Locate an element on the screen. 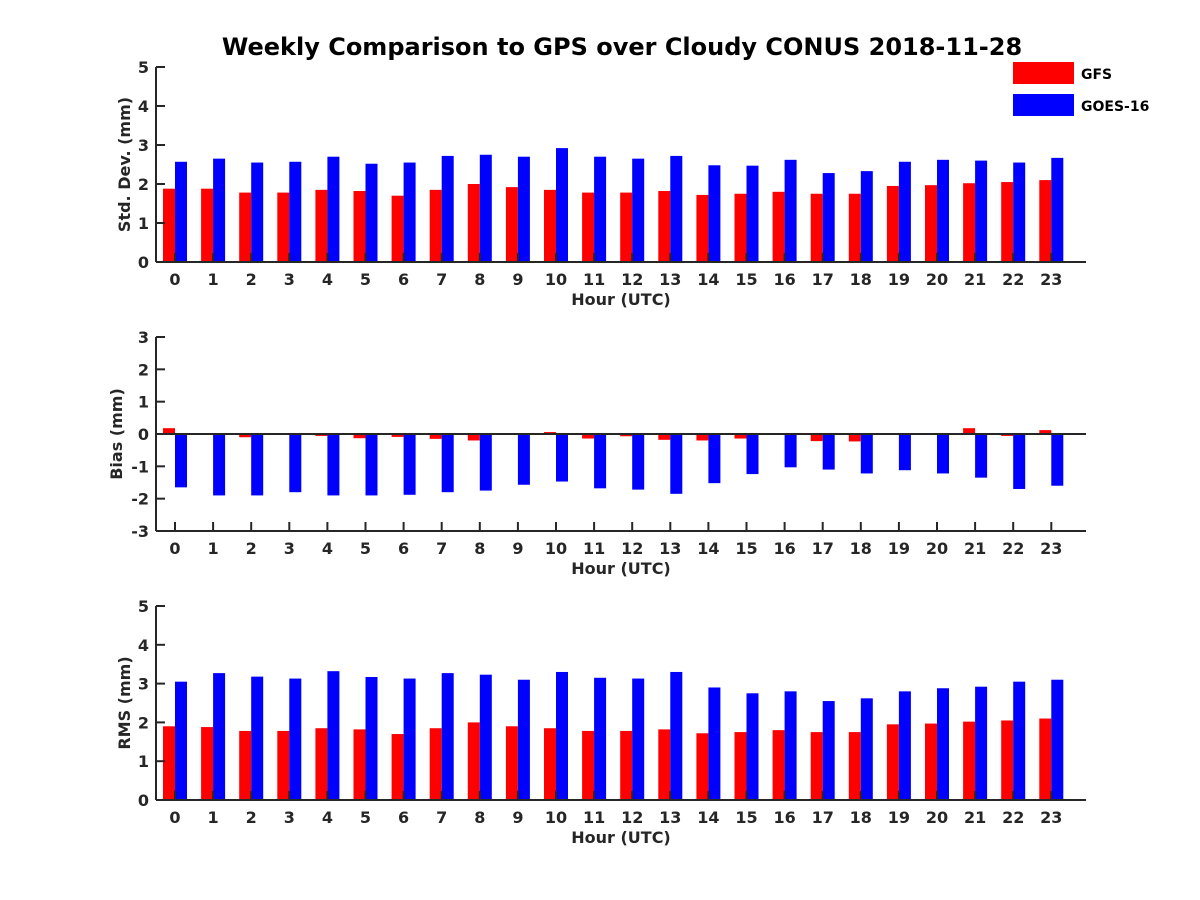 The width and height of the screenshot is (1200, 900). bias-xtick-label: 21 is located at coordinates (975, 548).